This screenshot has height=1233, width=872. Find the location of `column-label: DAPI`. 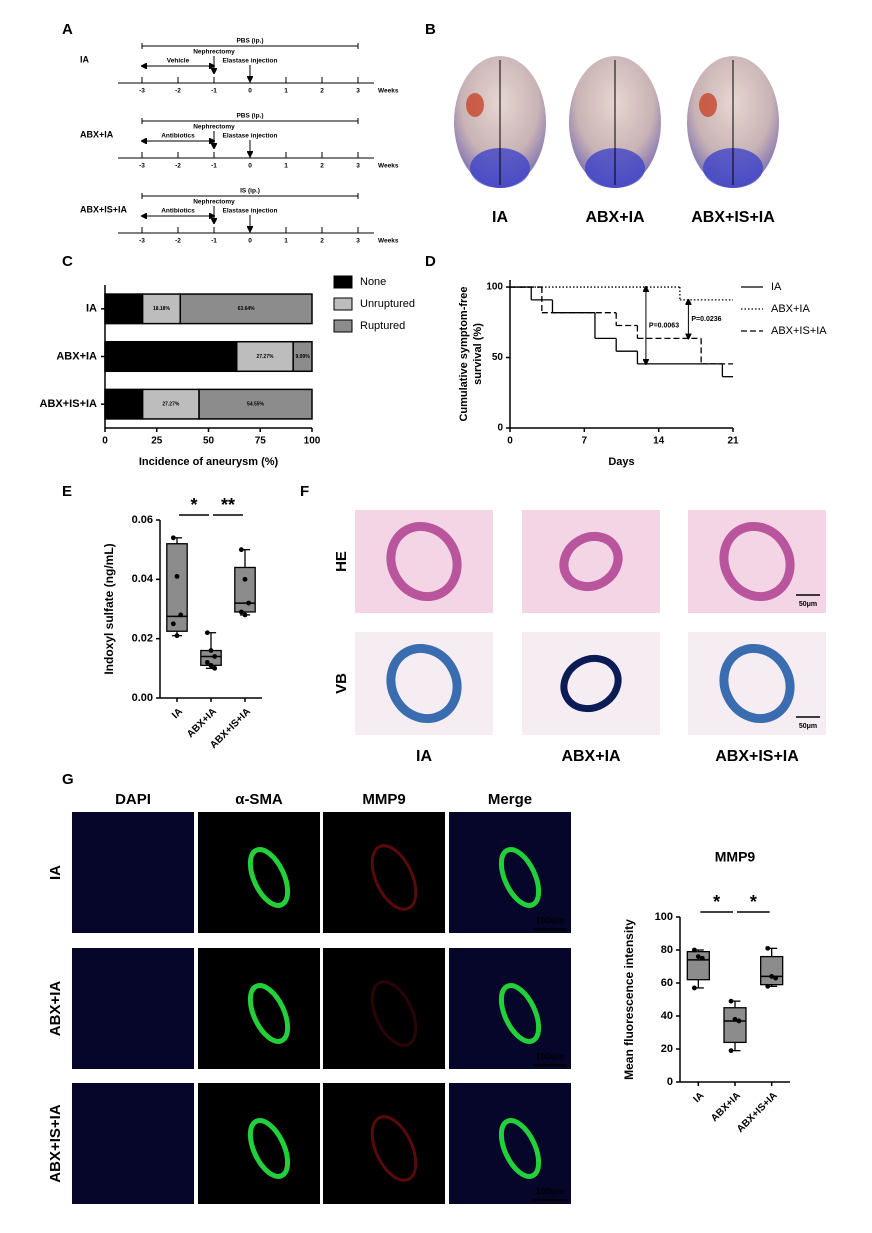

column-label: DAPI is located at coordinates (133, 799).